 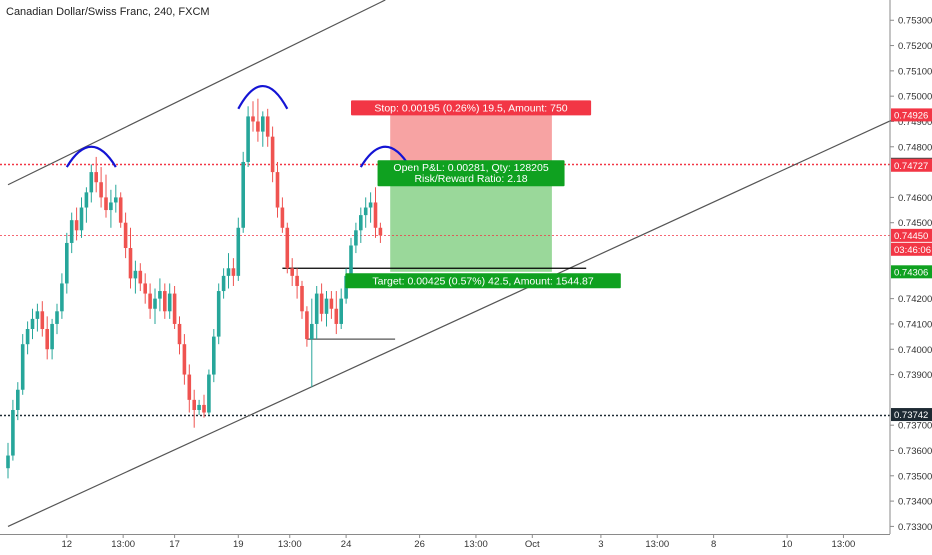 What do you see at coordinates (470, 168) in the screenshot?
I see `open-pnl-label-text: Open P&L: 0.00281, Qty: 128205` at bounding box center [470, 168].